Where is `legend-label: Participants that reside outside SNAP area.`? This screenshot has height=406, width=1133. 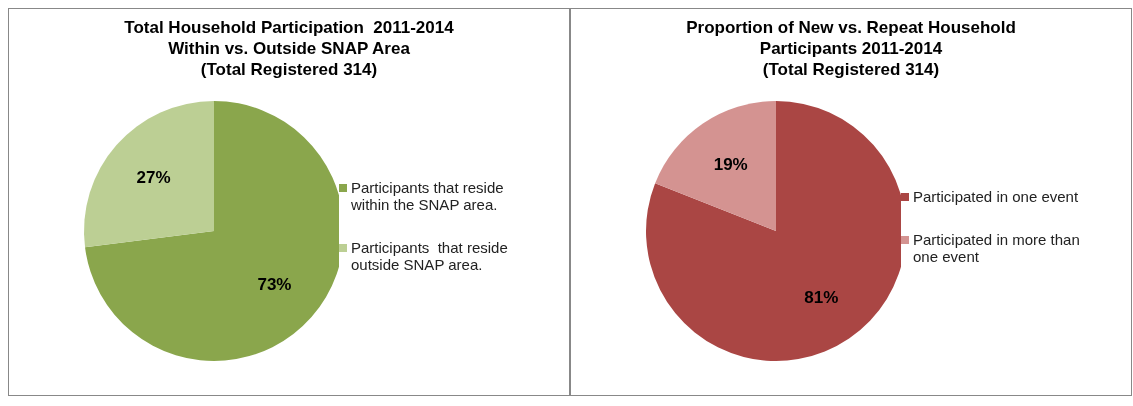
legend-label: Participants that reside outside SNAP area. is located at coordinates (430, 256).